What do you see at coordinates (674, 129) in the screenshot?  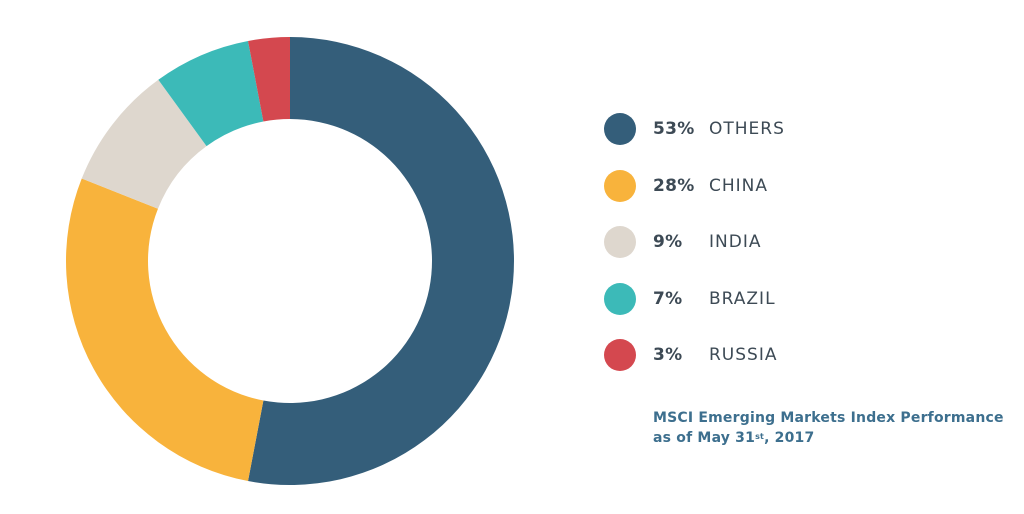 I see `legend-pct-others: 53%` at bounding box center [674, 129].